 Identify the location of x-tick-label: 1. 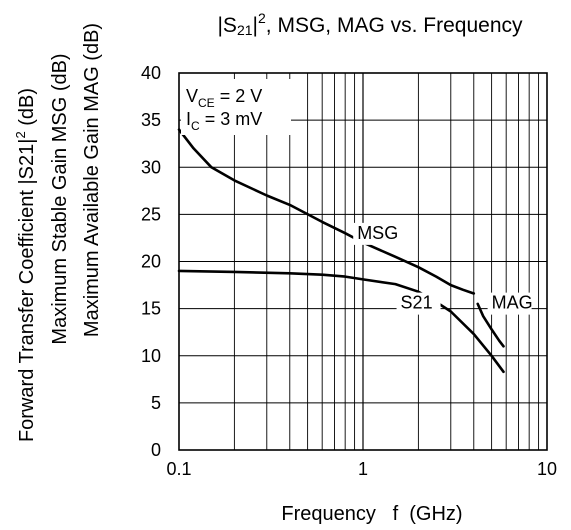
(363, 469).